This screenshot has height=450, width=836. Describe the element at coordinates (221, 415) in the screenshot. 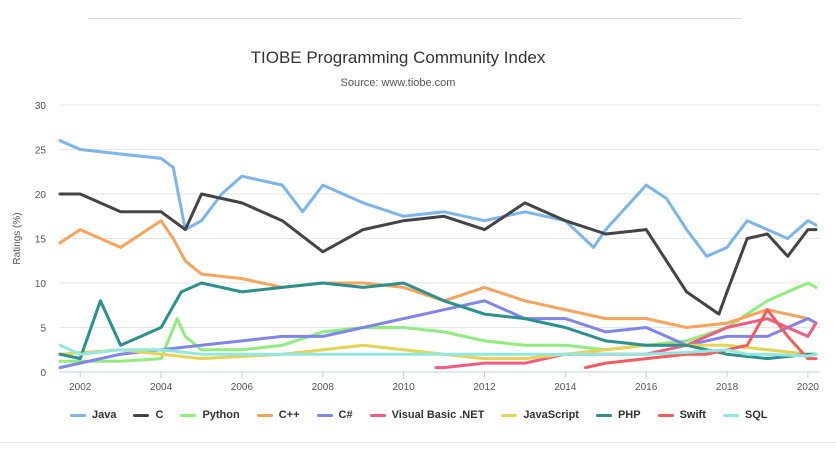

I see `legend-label: Python` at that location.